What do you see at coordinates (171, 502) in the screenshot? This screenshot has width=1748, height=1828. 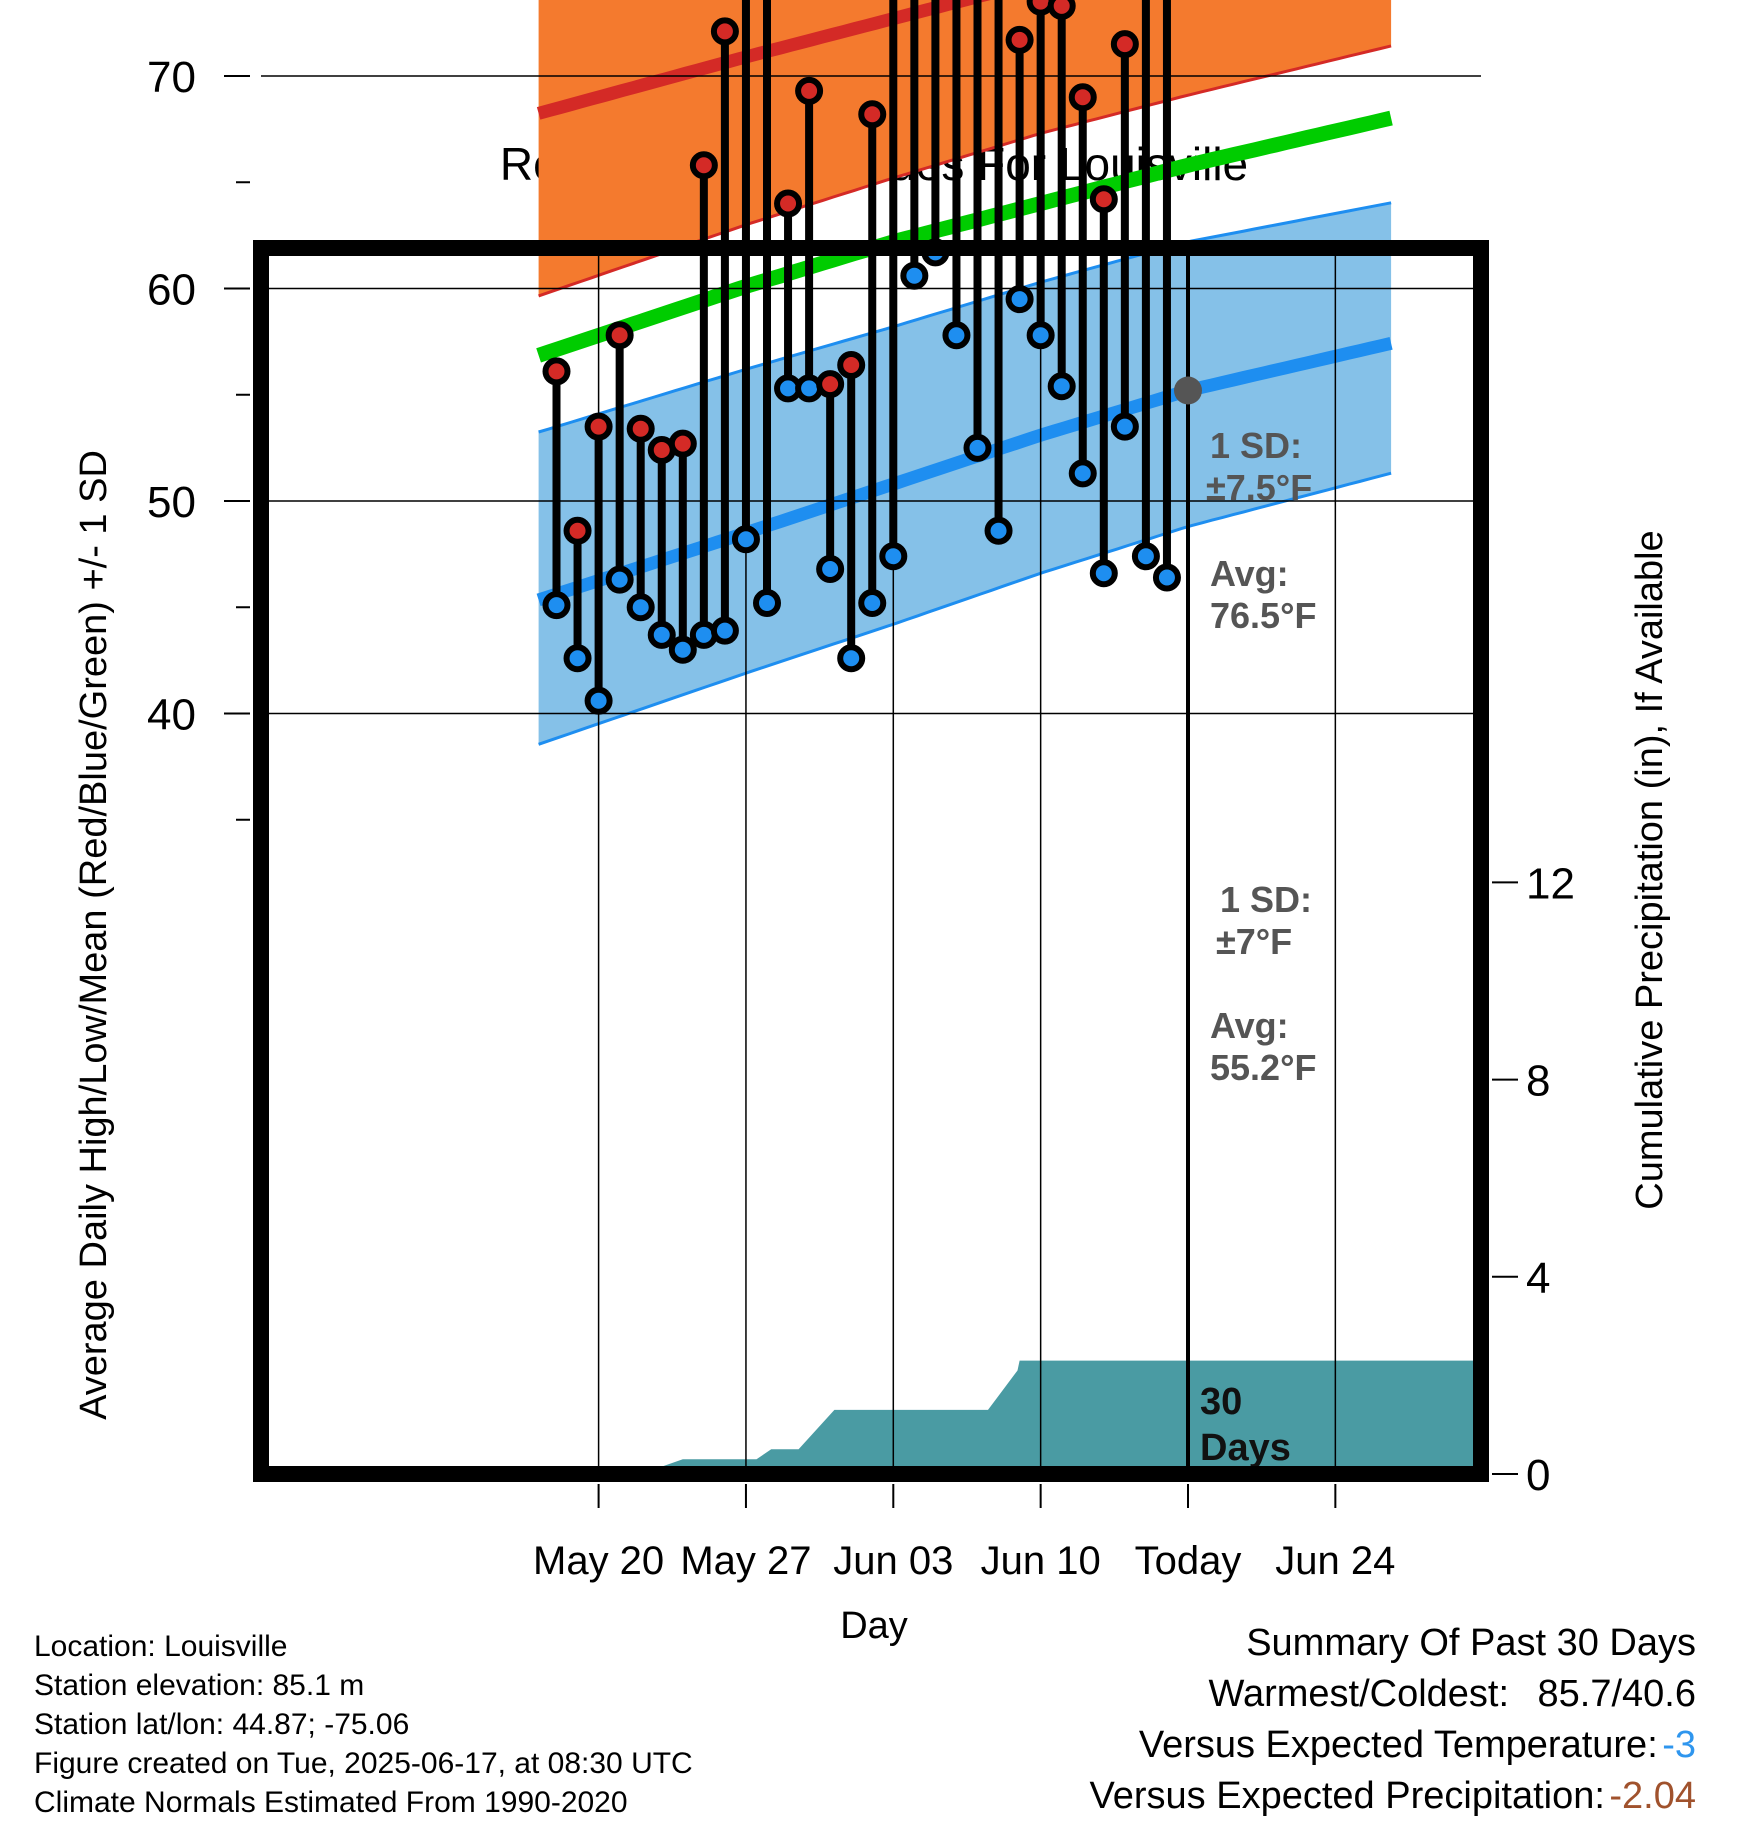 I see `y-tick-label: 50` at bounding box center [171, 502].